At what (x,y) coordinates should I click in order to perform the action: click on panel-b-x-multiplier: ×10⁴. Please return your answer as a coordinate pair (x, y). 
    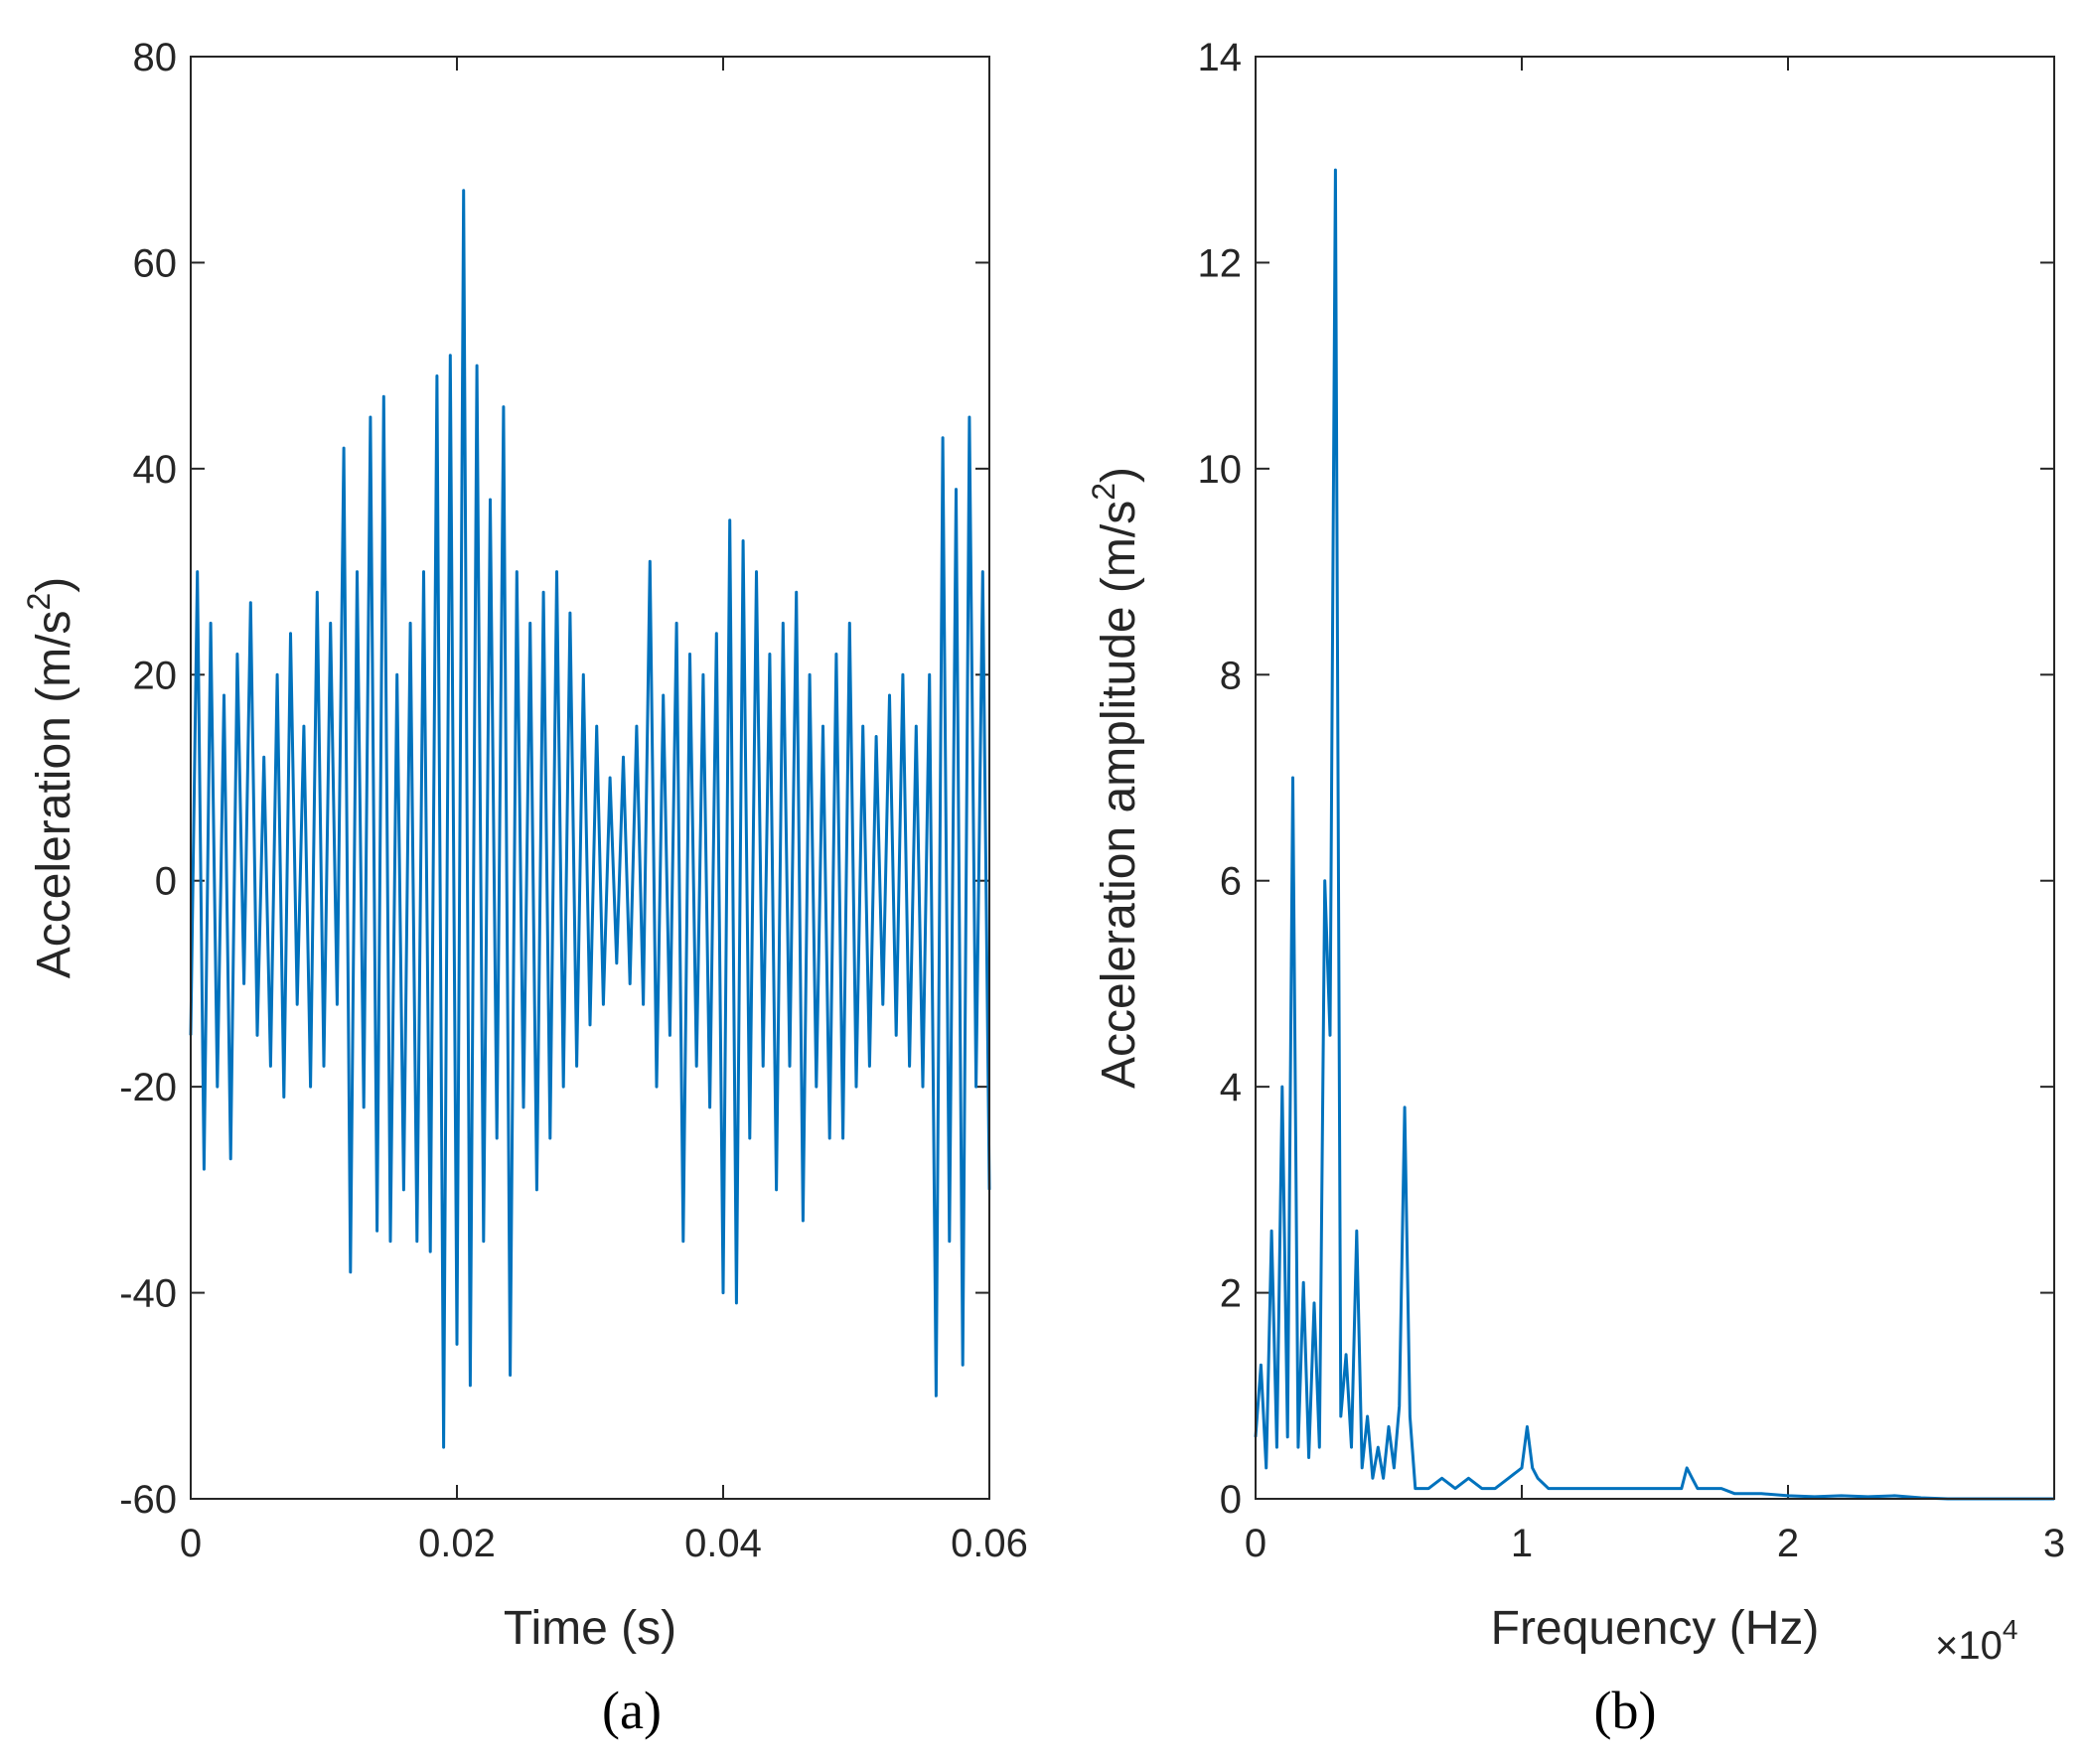
    Looking at the image, I should click on (1976, 1641).